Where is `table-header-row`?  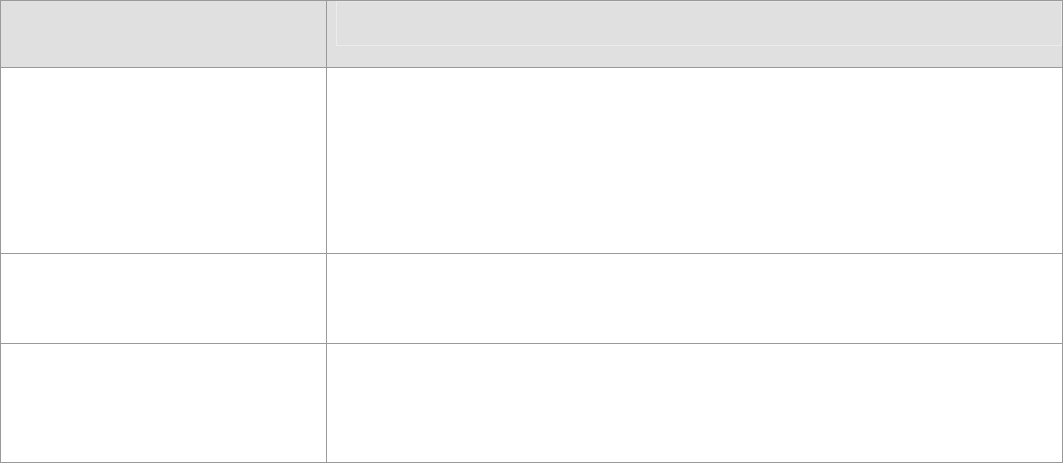 table-header-row is located at coordinates (531, 34).